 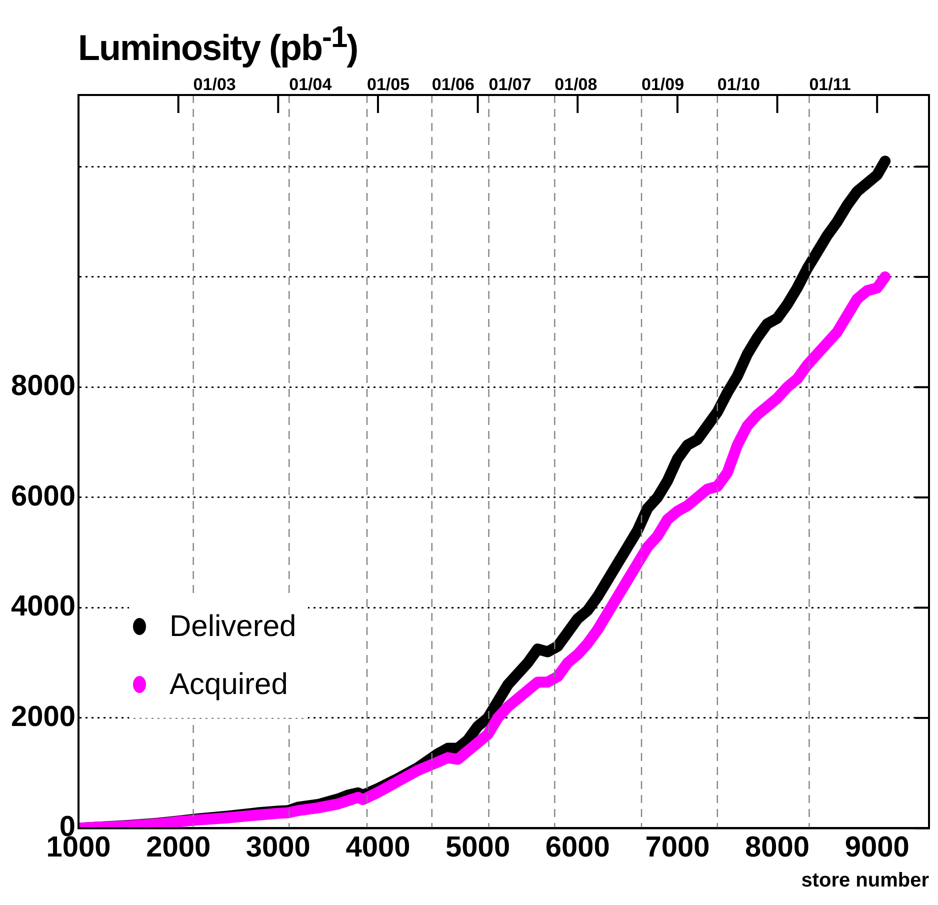 I want to click on y-tick-label: 4000, so click(x=43, y=606).